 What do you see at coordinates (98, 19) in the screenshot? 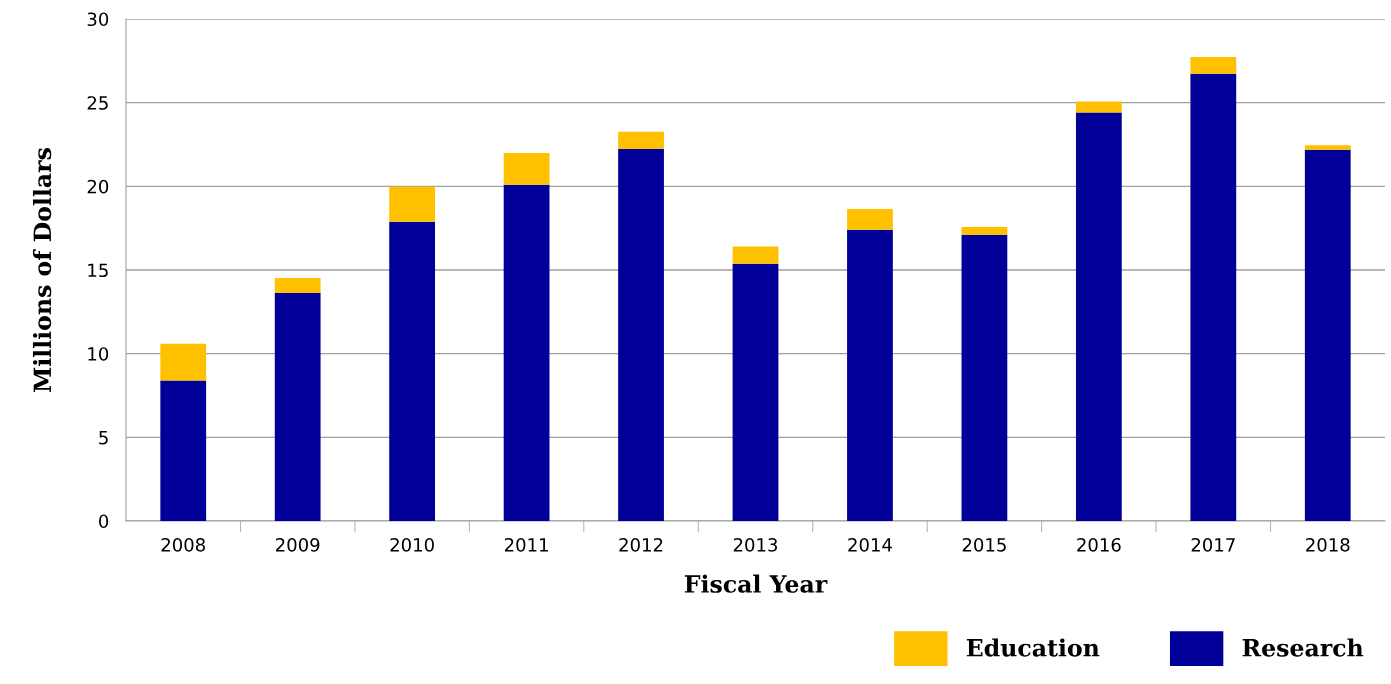
I see `y-tick-label: 30` at bounding box center [98, 19].